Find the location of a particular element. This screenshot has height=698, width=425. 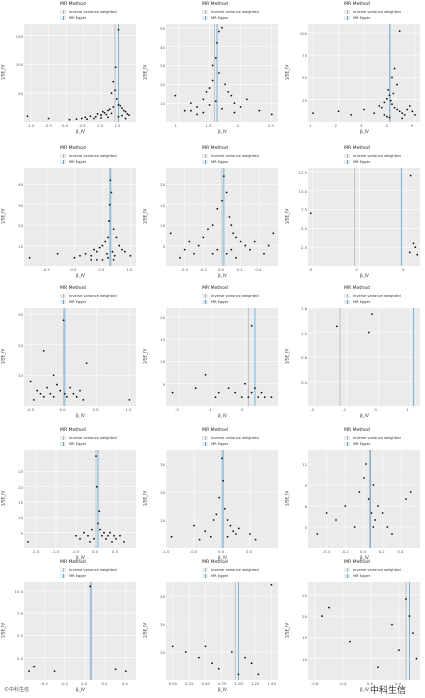

x-tick-label: 0.2 is located at coordinates (104, 683).